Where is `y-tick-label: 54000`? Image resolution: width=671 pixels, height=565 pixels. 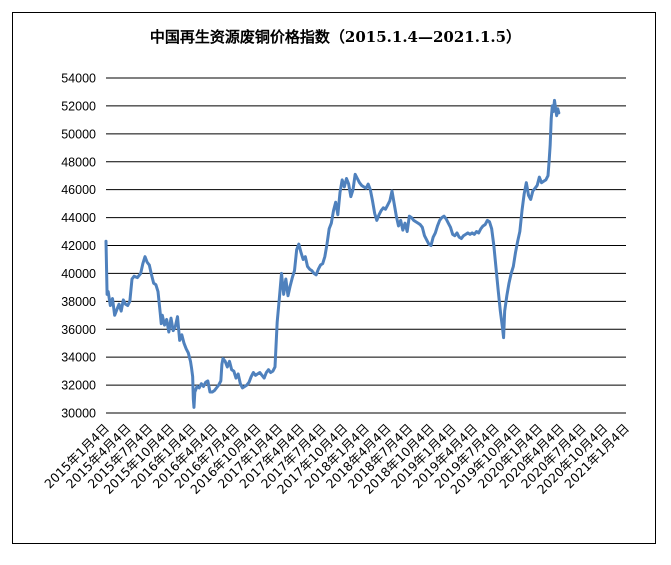 y-tick-label: 54000 is located at coordinates (78, 79).